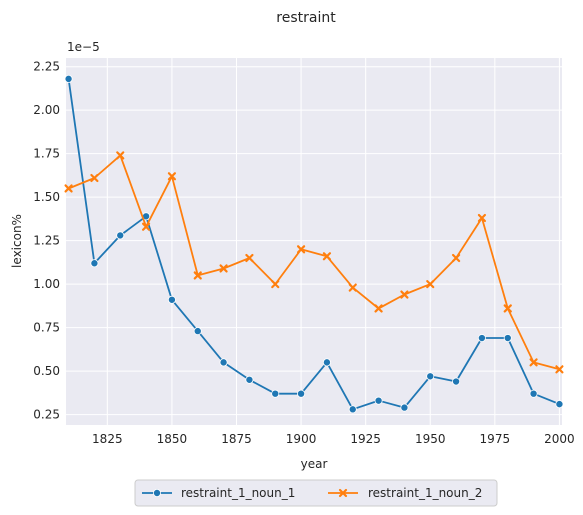 Image resolution: width=583 pixels, height=515 pixels. Describe the element at coordinates (236, 439) in the screenshot. I see `x-tick-label: 1875` at that location.